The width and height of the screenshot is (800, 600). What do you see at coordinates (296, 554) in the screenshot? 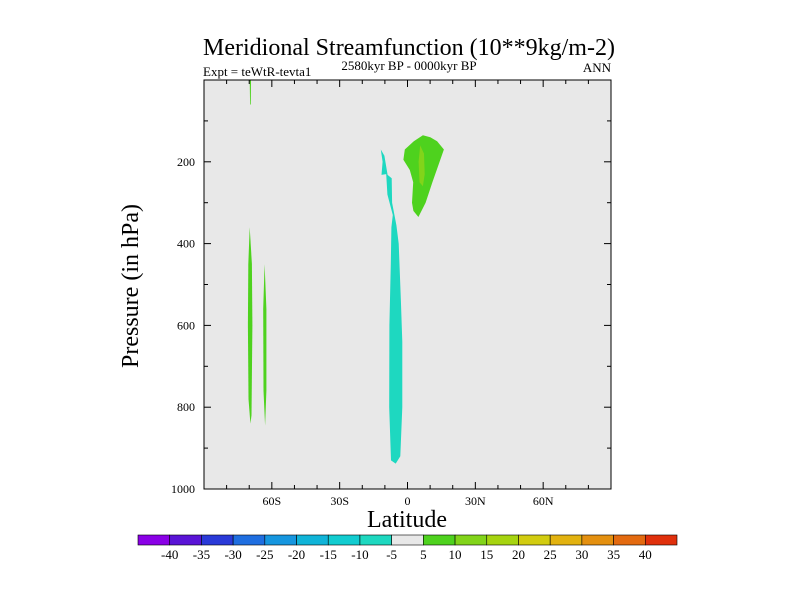
I see `colorbar-label: -20` at bounding box center [296, 554].